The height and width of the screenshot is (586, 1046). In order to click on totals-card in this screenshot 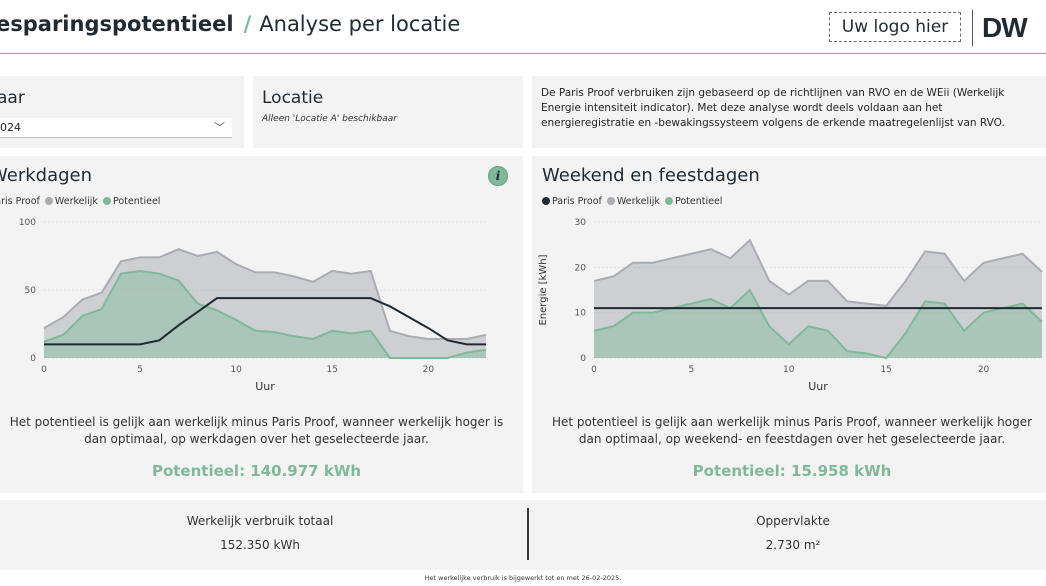, I will do `click(523, 535)`.